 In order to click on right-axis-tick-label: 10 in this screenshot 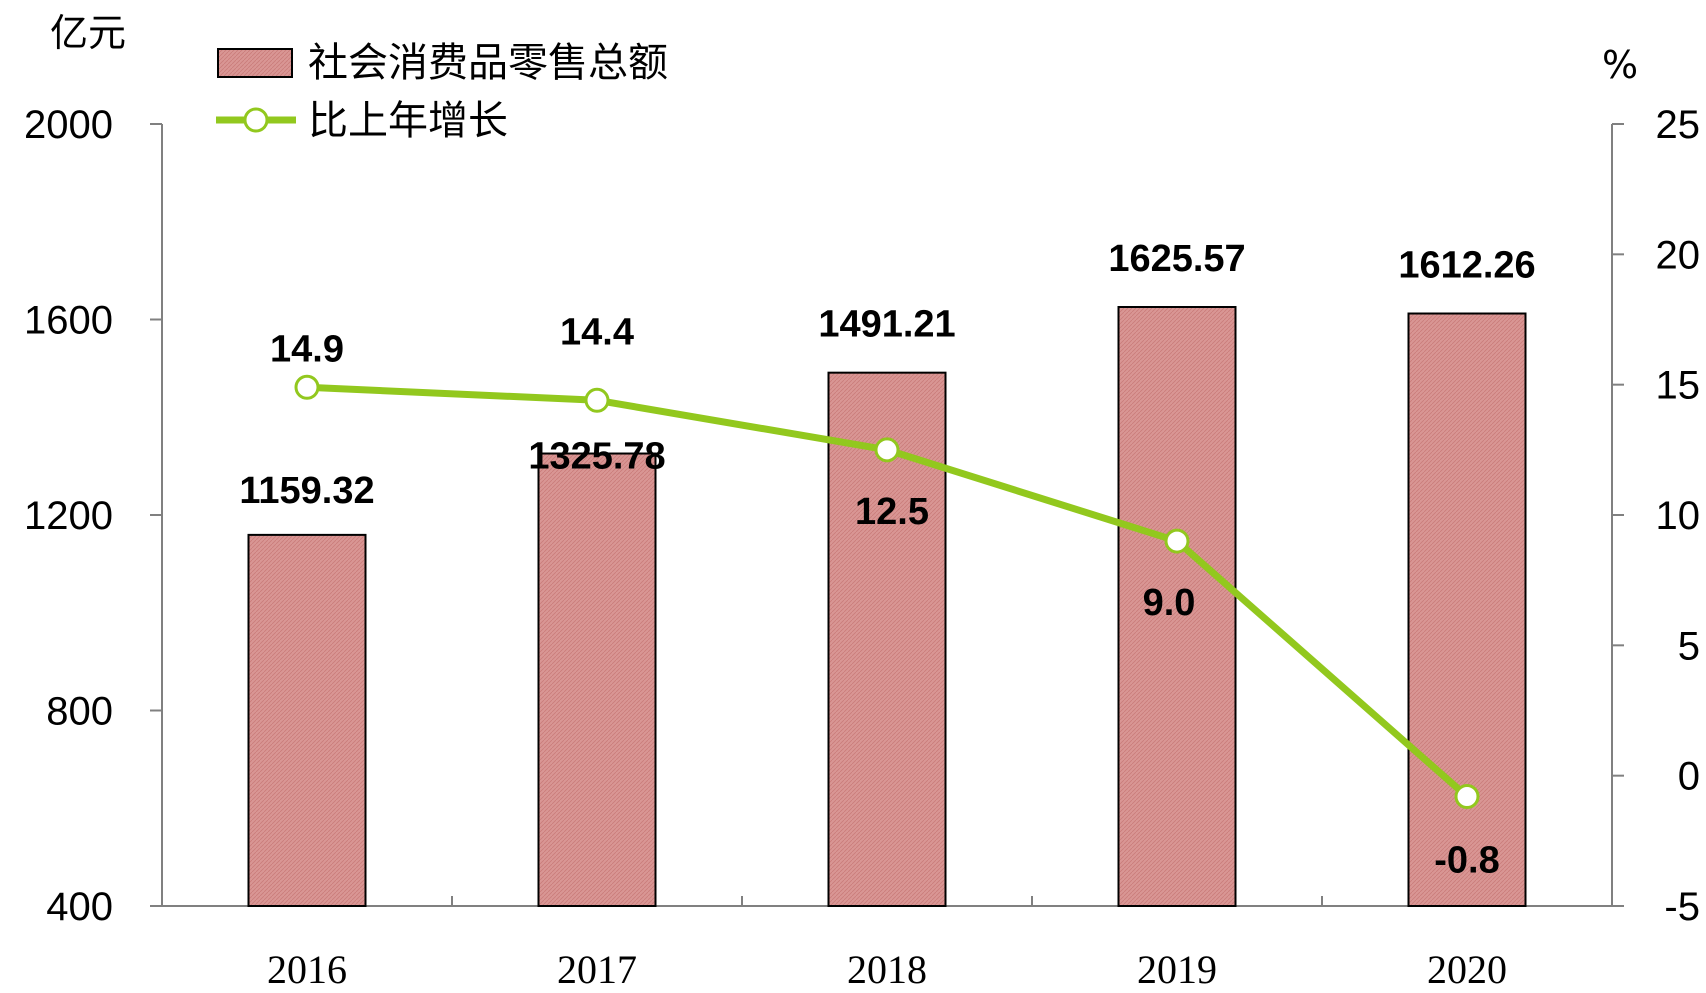, I will do `click(1678, 516)`.